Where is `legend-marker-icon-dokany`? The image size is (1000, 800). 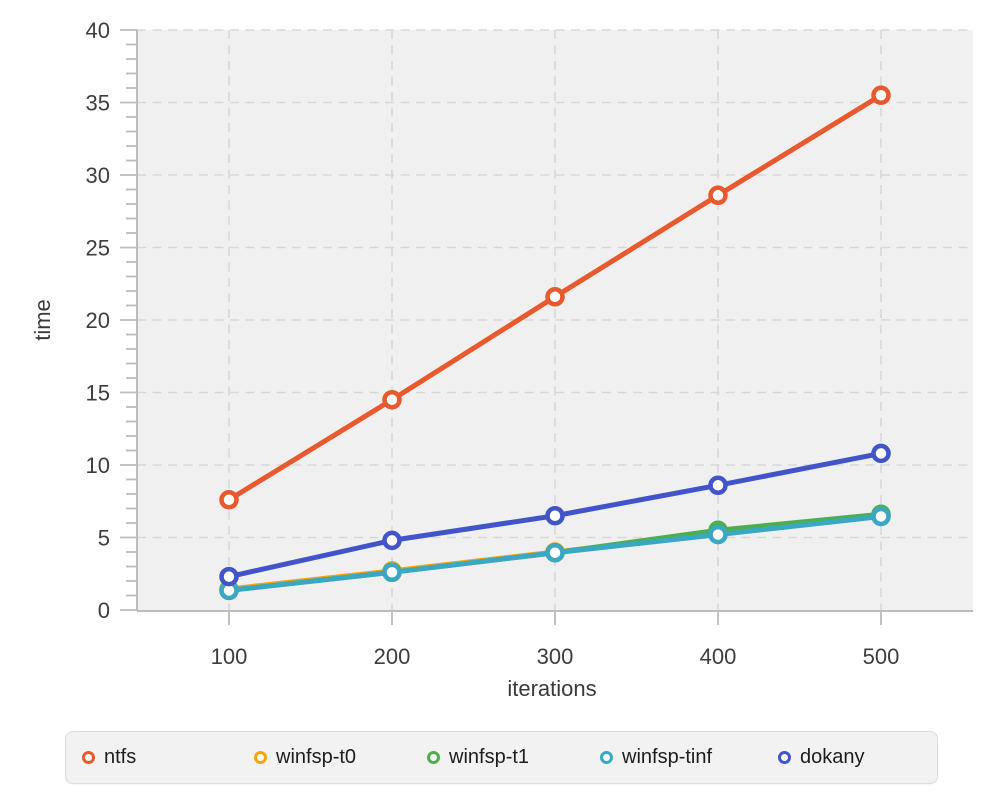
legend-marker-icon-dokany is located at coordinates (784, 757).